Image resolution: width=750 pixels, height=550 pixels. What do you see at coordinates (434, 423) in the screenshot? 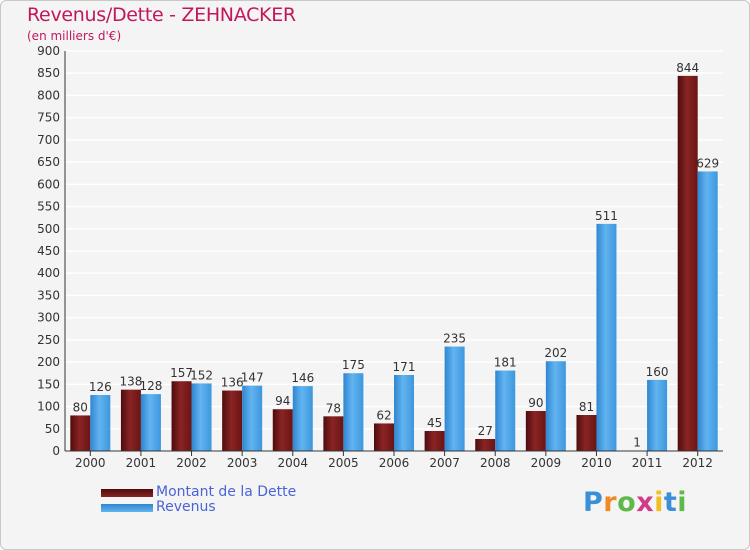
I see `data-label-dette: 45` at bounding box center [434, 423].